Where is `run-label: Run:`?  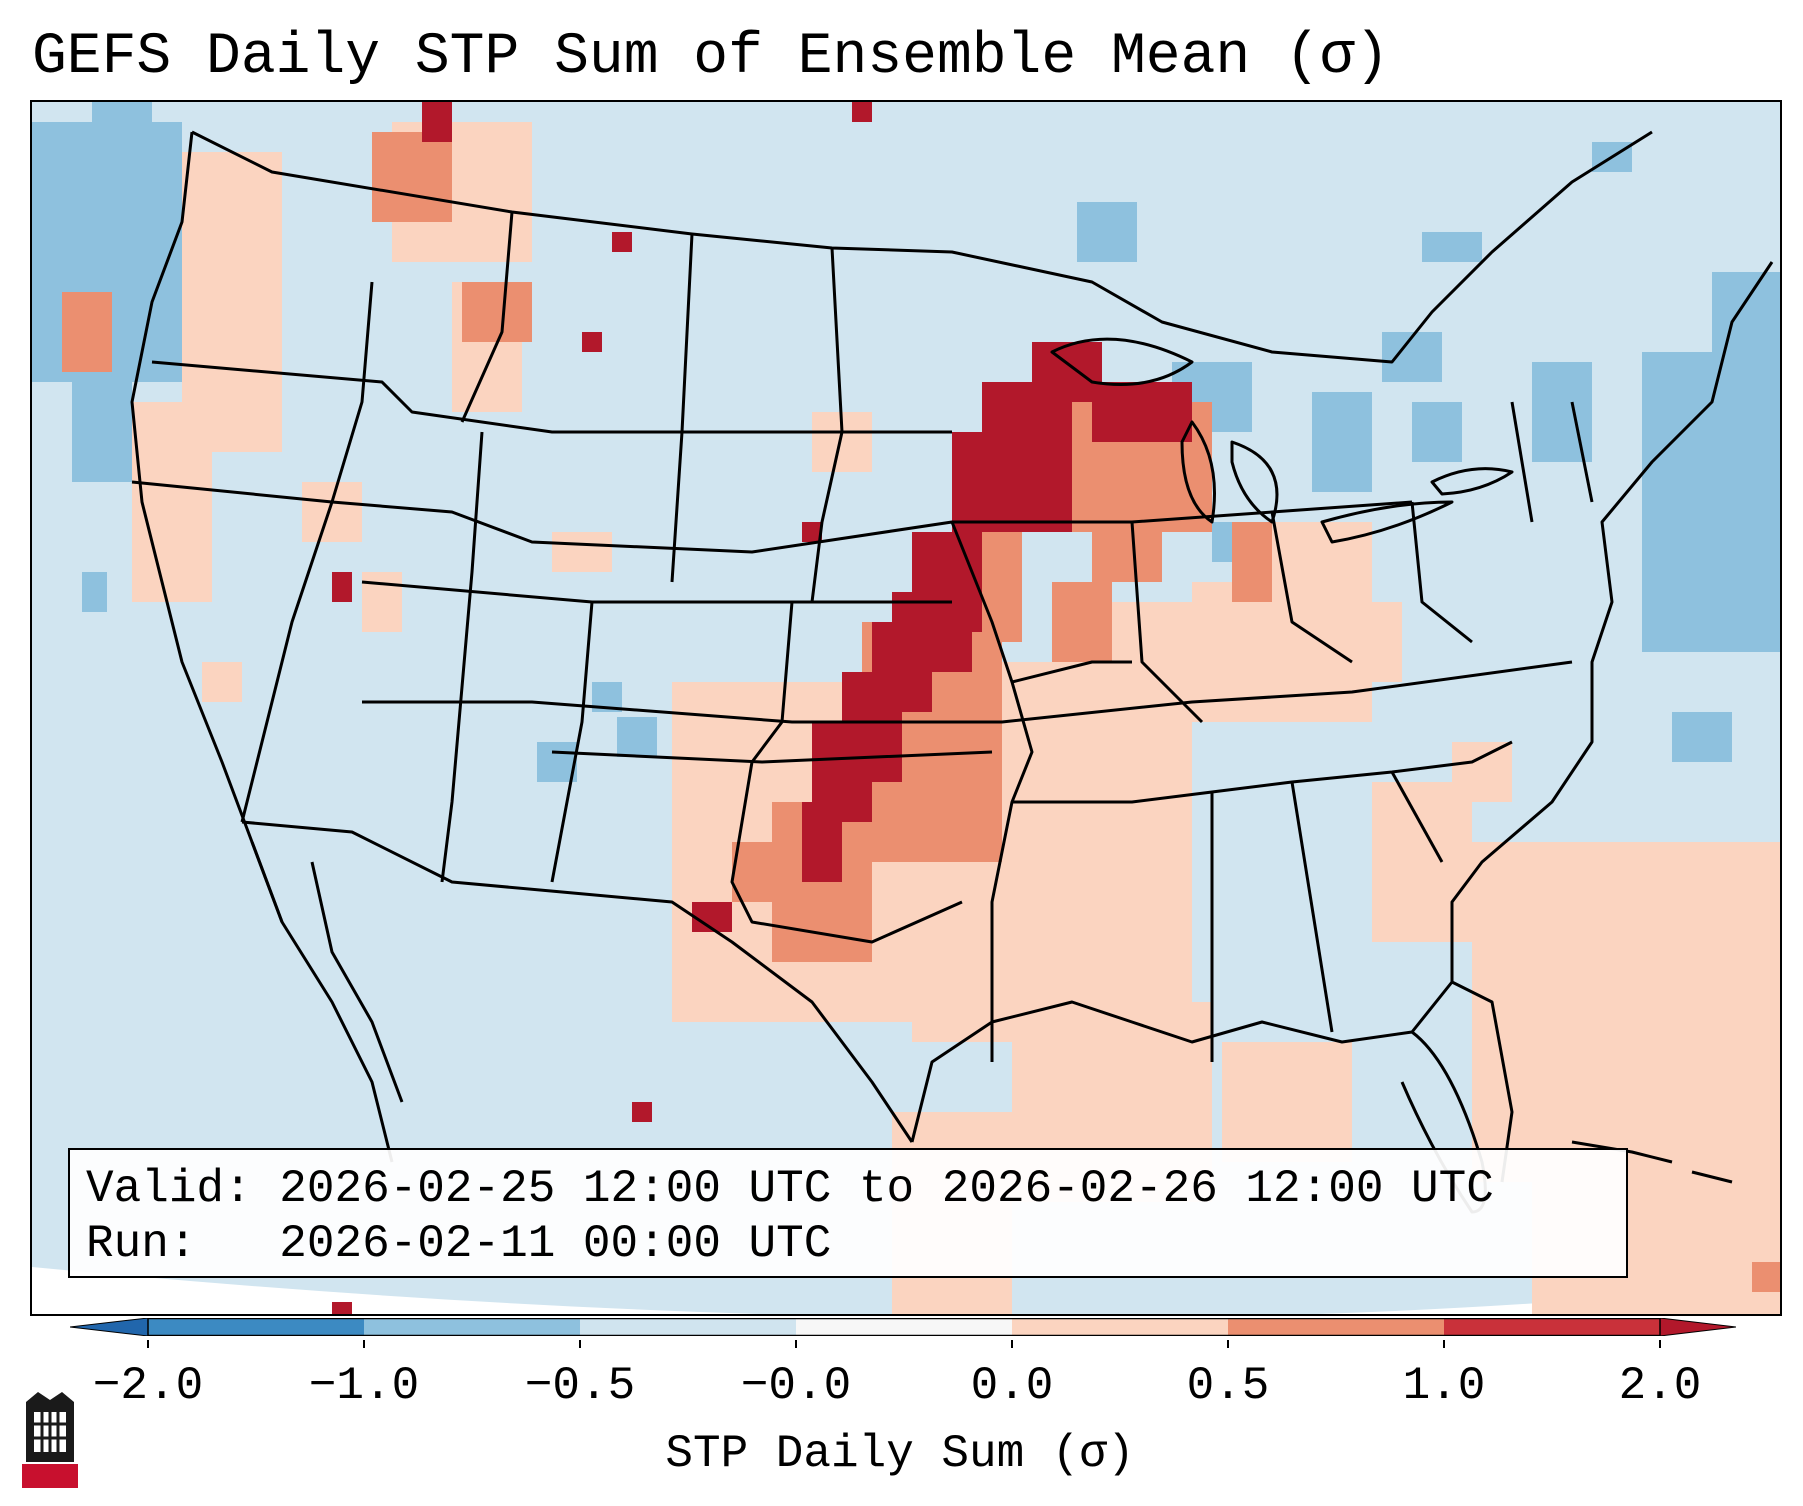
run-label: Run: is located at coordinates (141, 1244).